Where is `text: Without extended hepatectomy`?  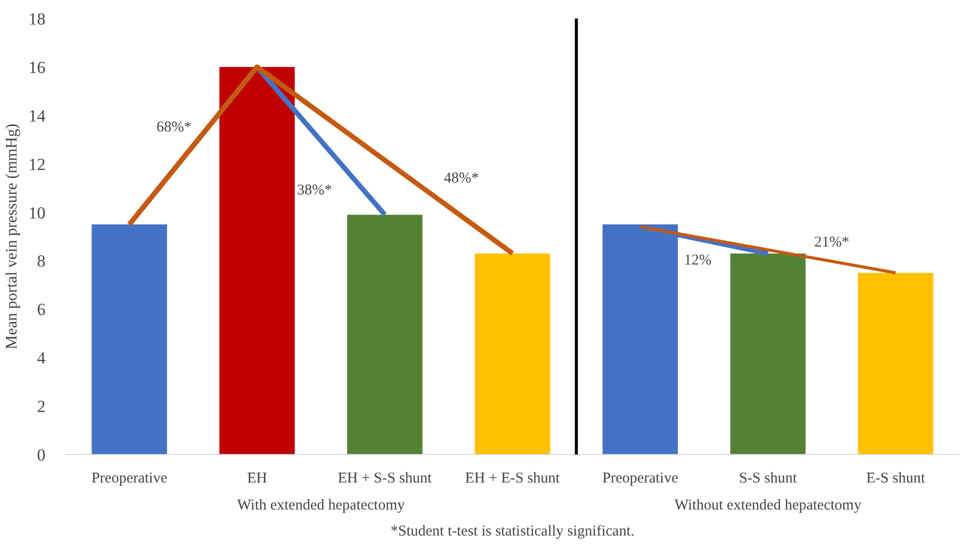 text: Without extended hepatectomy is located at coordinates (768, 506).